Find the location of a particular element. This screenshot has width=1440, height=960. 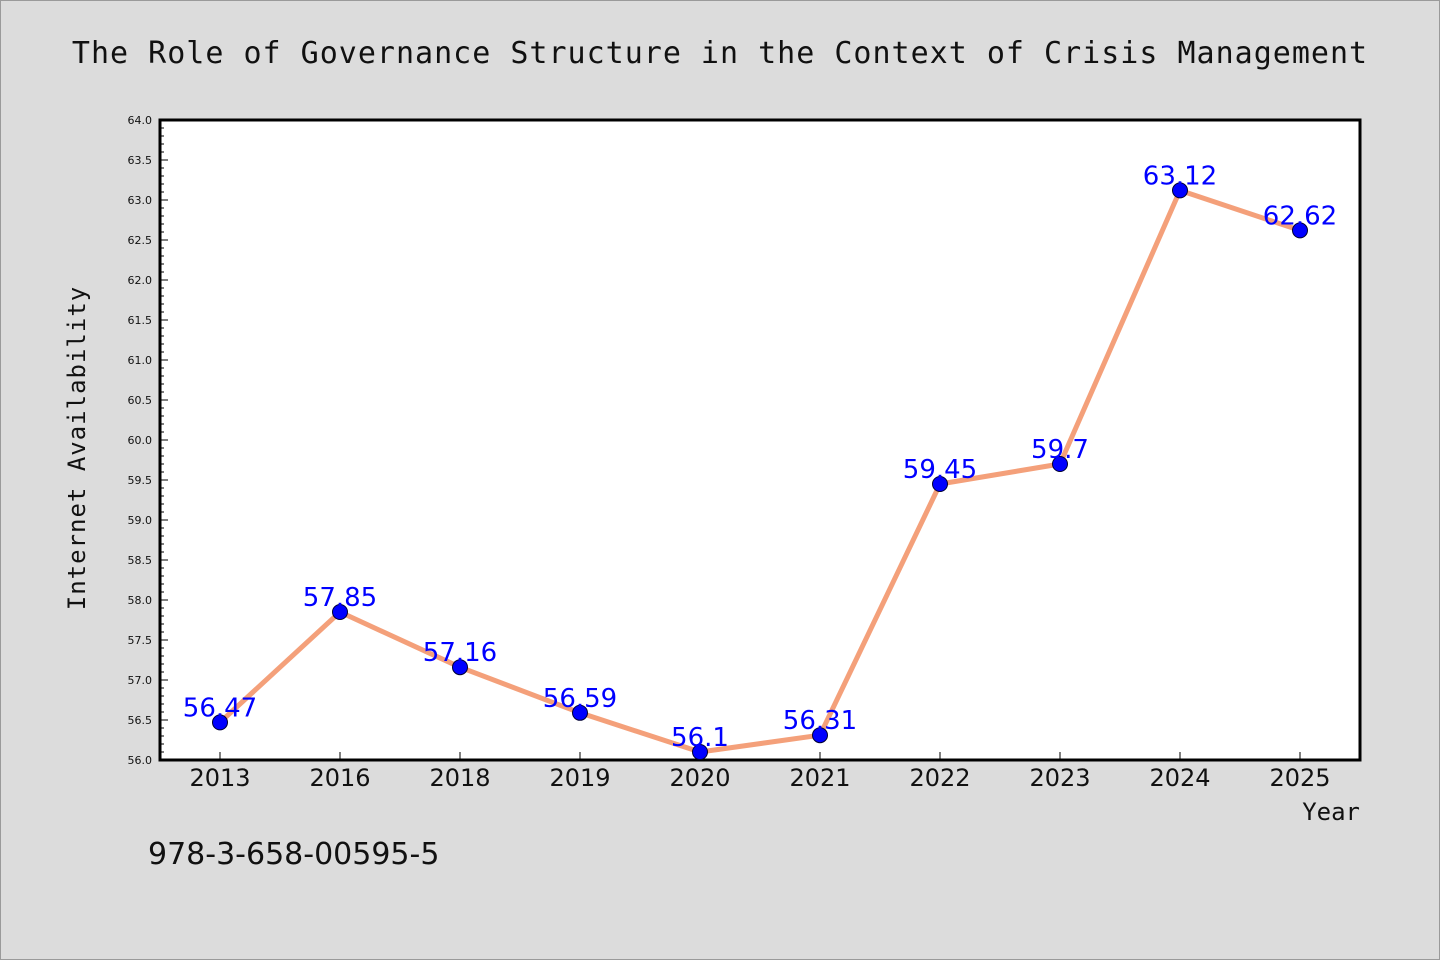

y-tick-label: 56.5 is located at coordinates (140, 720).